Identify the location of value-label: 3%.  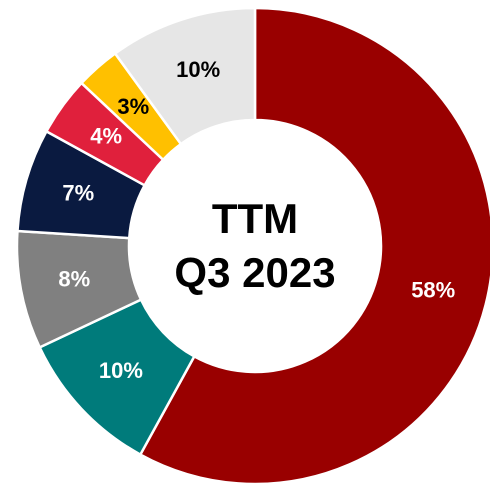
(133, 106).